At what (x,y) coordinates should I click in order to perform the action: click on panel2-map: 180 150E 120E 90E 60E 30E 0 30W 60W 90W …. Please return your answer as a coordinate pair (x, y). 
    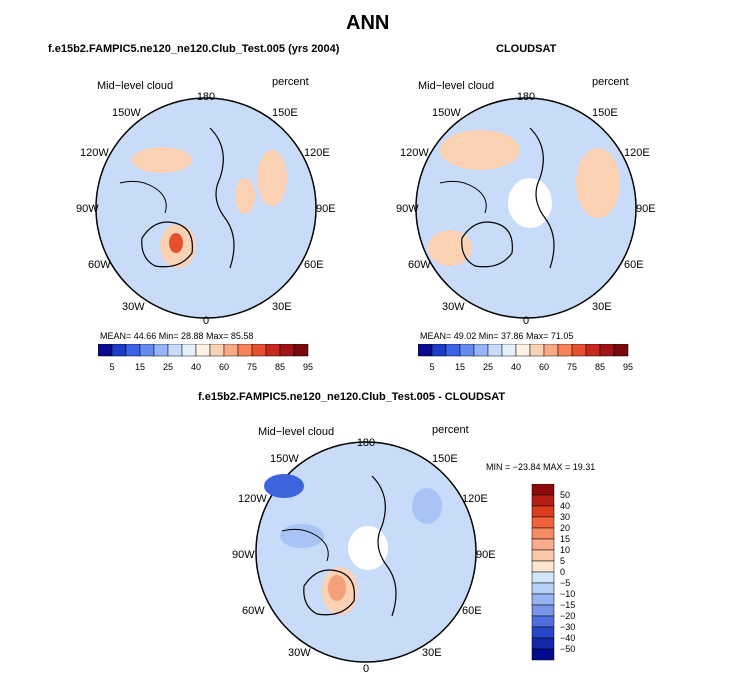
    Looking at the image, I should click on (526, 209).